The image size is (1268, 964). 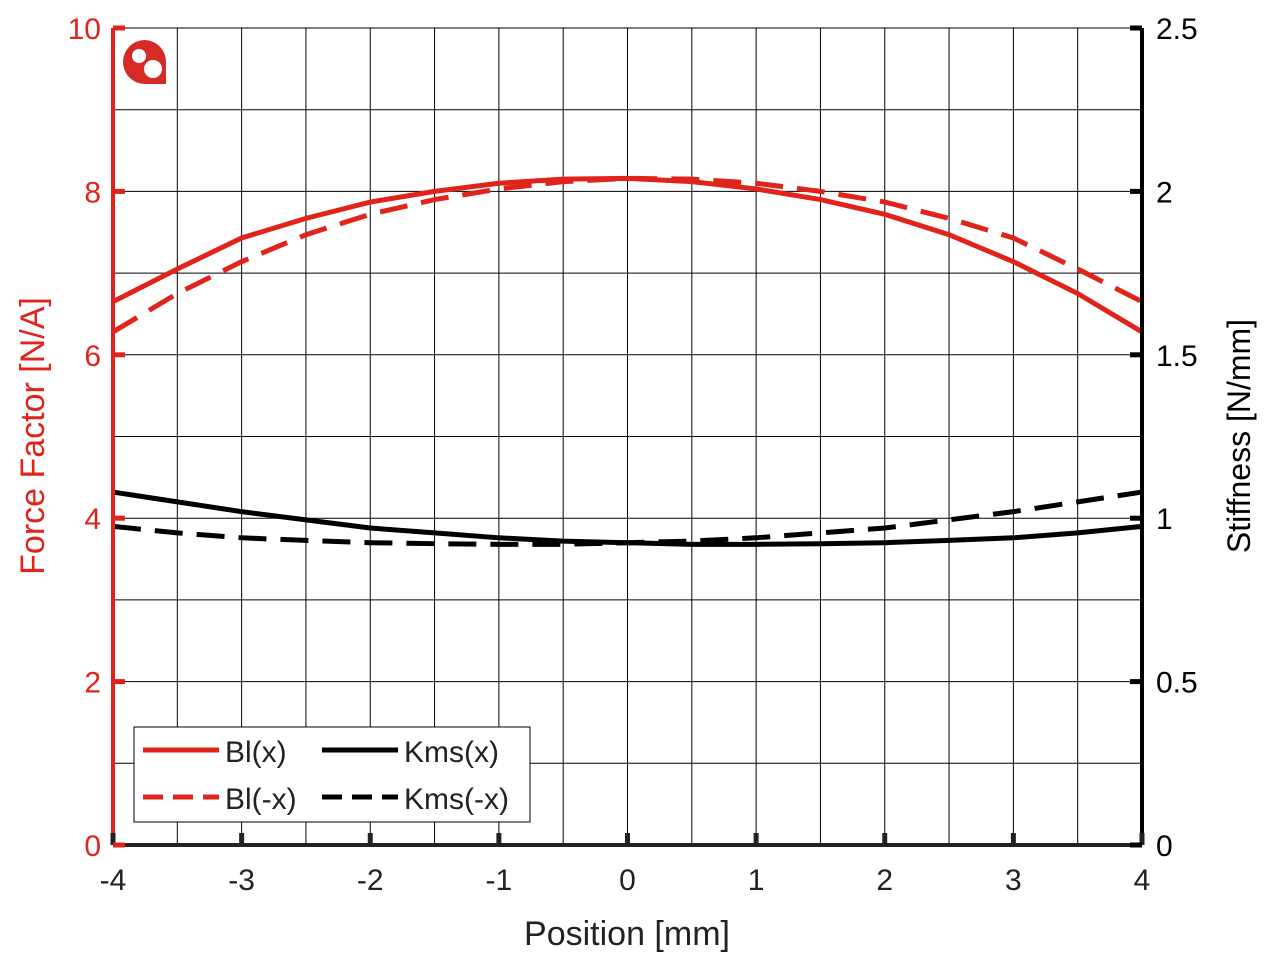 What do you see at coordinates (92, 683) in the screenshot?
I see `y-left-tick-label: 2` at bounding box center [92, 683].